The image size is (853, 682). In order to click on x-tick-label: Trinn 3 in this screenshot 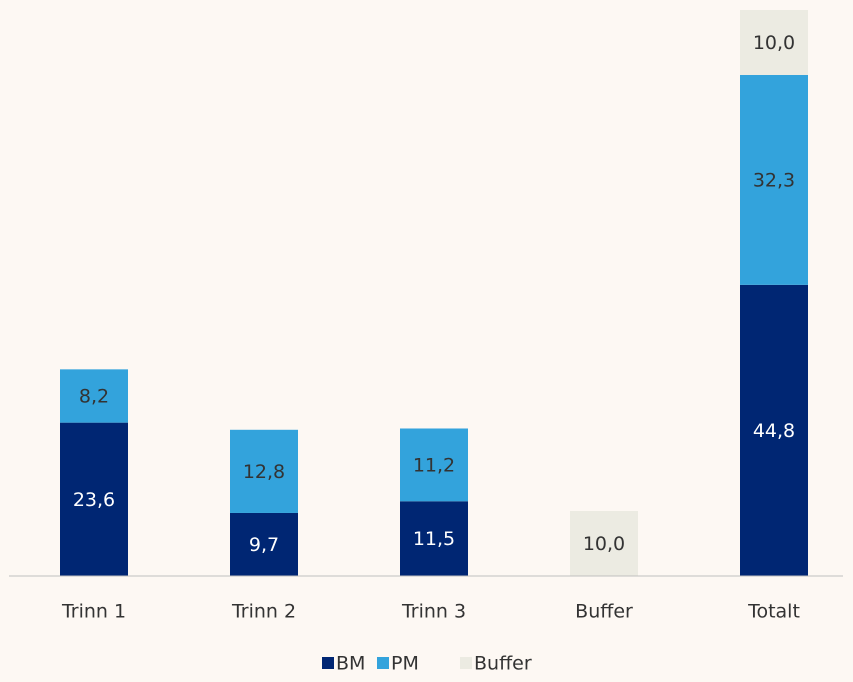, I will do `click(433, 612)`.